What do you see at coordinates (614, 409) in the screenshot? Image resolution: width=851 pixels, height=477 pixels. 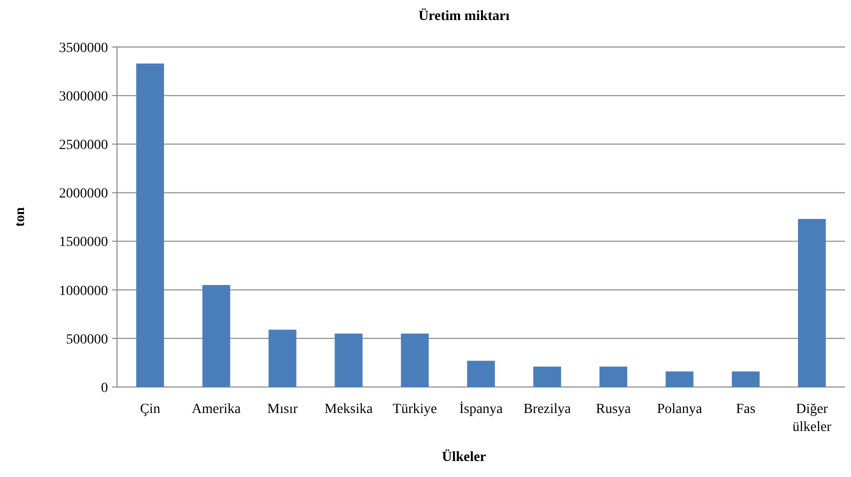 I see `x-tick-label: Rusya` at bounding box center [614, 409].